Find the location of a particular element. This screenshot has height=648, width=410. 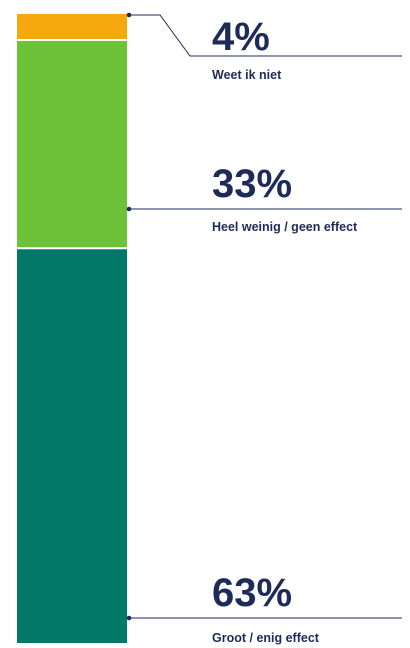

category-label-1: Weet ik niet is located at coordinates (247, 75).